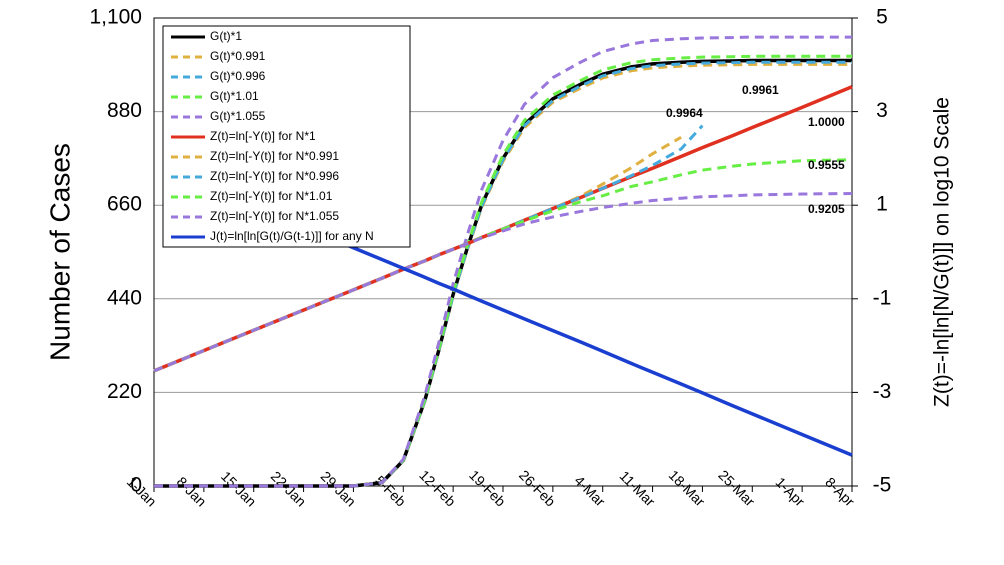 The image size is (1004, 565). What do you see at coordinates (826, 209) in the screenshot?
I see `annotation: 0.9205` at bounding box center [826, 209].